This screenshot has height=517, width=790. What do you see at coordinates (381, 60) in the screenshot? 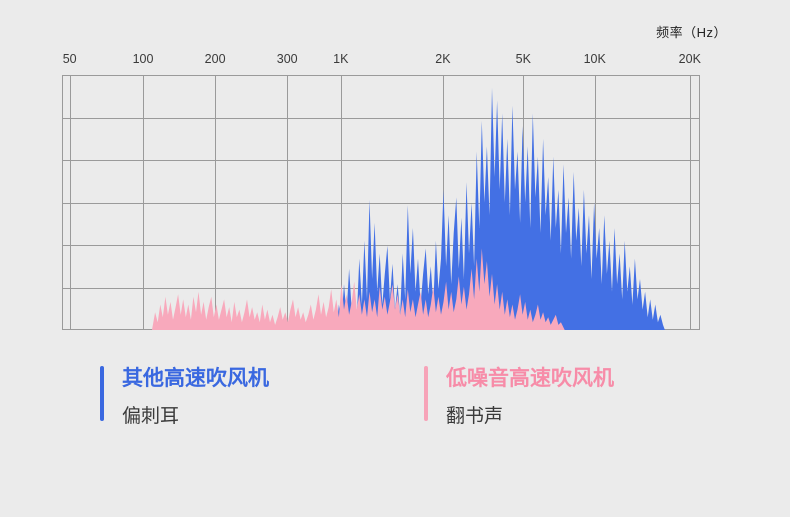
I see `x-axis-ticks: 50 100 200 300 1K 2K 5K 10K 20K` at bounding box center [381, 60].